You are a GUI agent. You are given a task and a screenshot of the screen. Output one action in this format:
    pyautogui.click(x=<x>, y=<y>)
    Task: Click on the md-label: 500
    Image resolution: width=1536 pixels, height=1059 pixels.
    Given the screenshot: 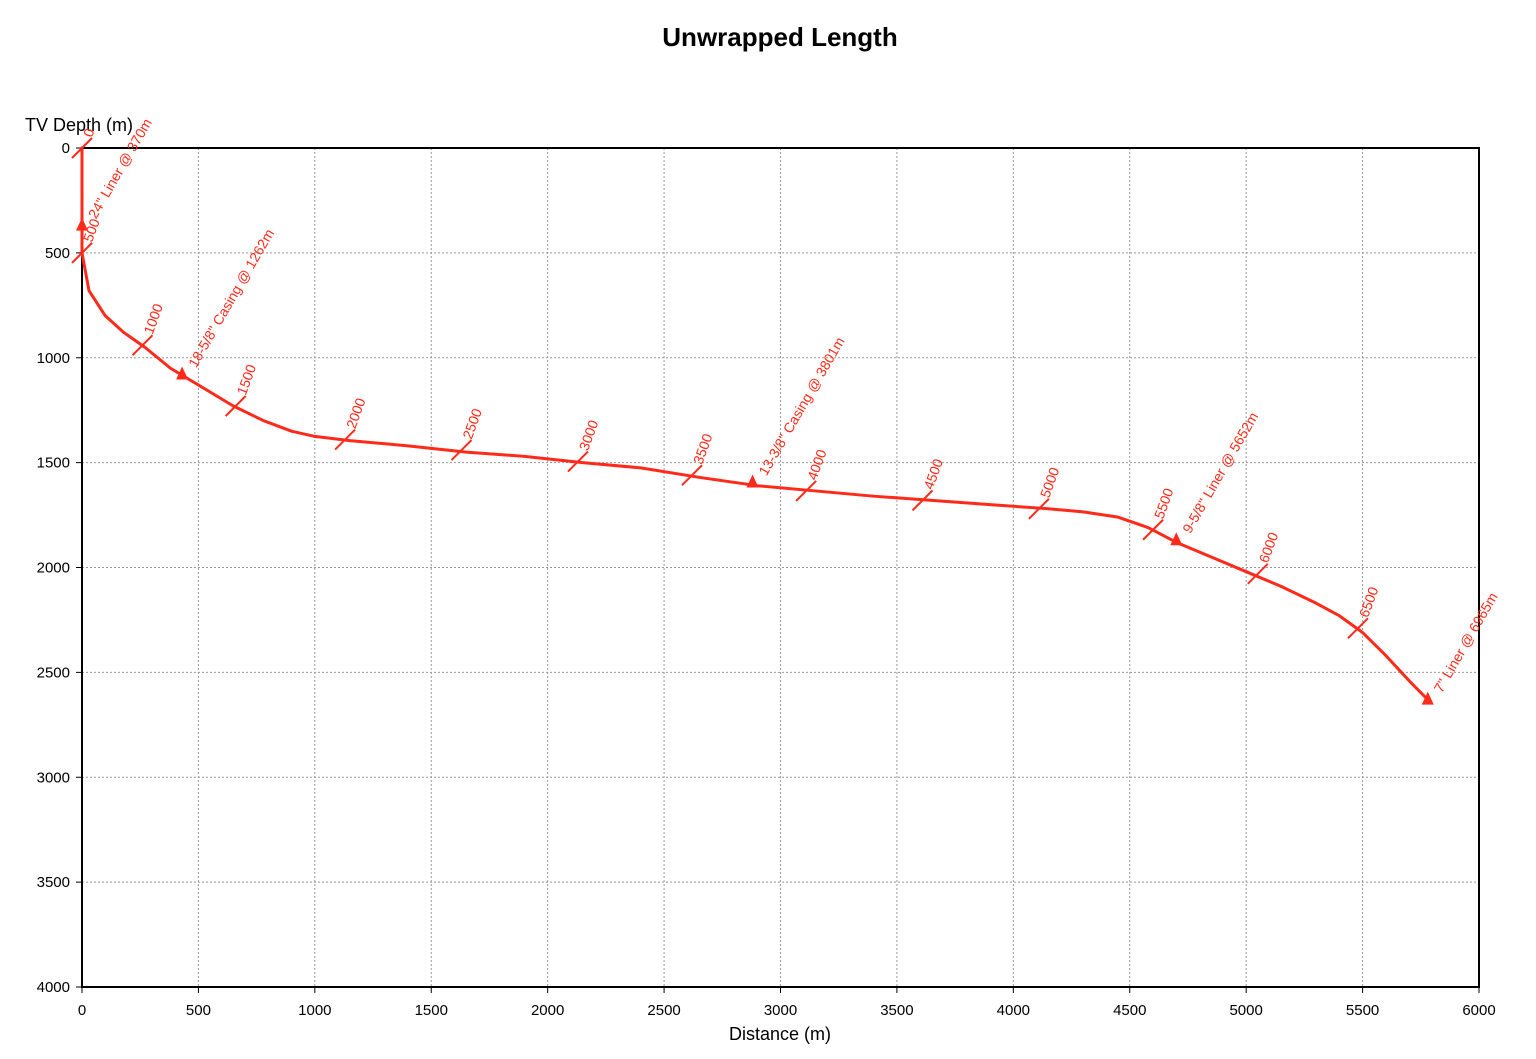 What is the action you would take?
    pyautogui.click(x=91, y=230)
    